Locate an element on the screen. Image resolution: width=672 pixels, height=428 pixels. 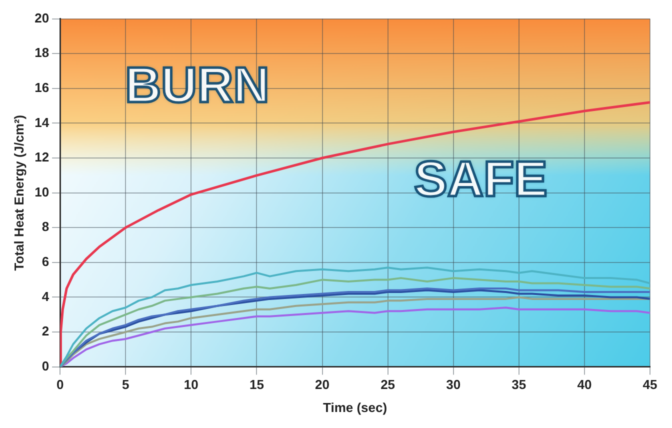
x-tick-label: 20 is located at coordinates (322, 384).